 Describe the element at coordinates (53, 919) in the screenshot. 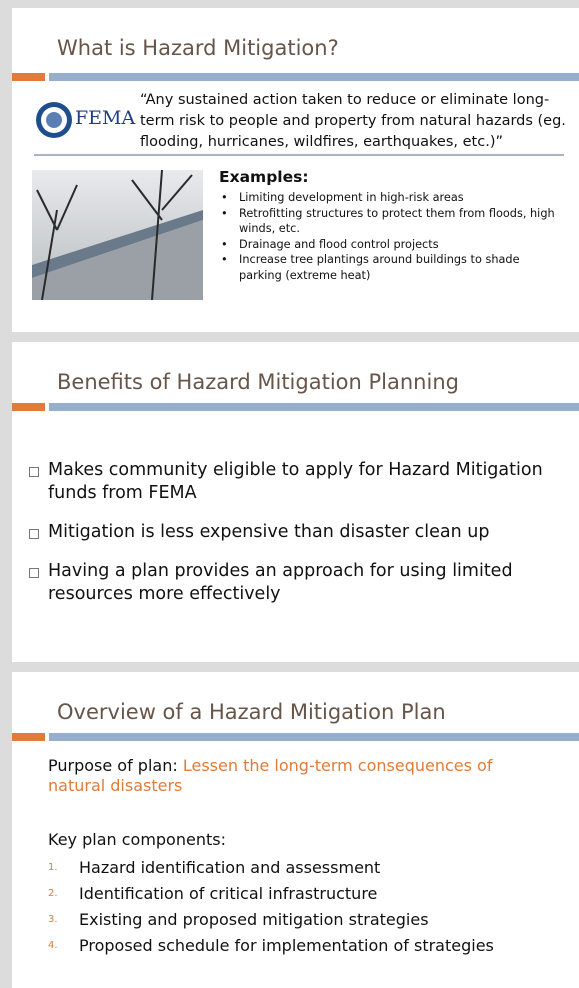

I see `component-number: 3.` at that location.